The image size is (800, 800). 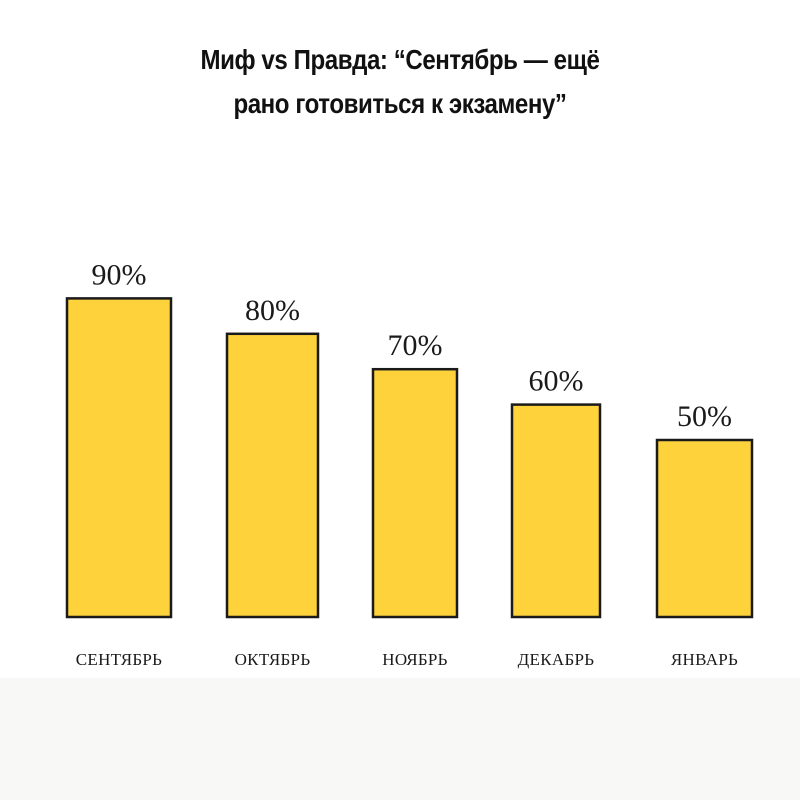 I want to click on category-label-3: НОЯБРЬ, so click(x=414, y=659).